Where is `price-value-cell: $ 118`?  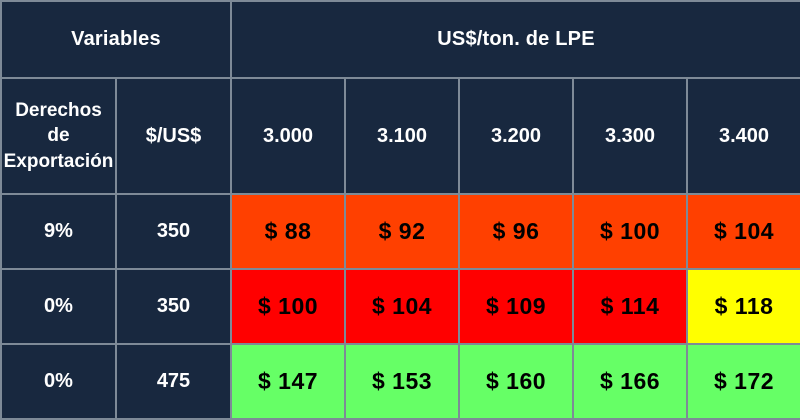
price-value-cell: $ 118 is located at coordinates (742, 307).